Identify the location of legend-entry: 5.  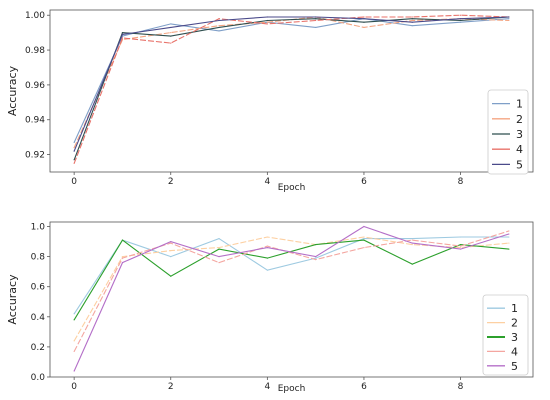
(514, 366).